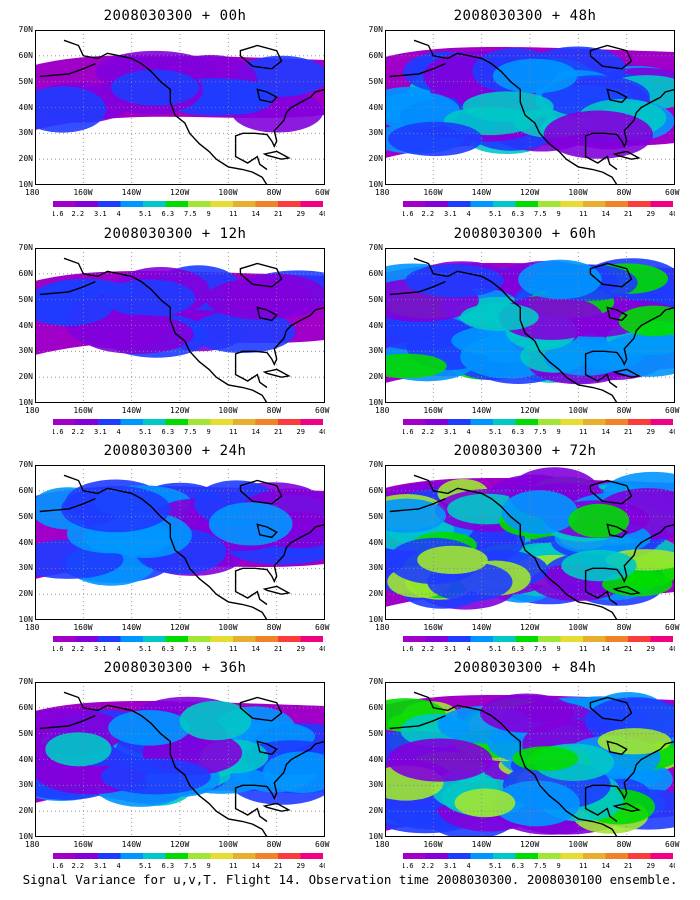  What do you see at coordinates (175, 16) in the screenshot?
I see `panel-title: 2008030300 + 00h` at bounding box center [175, 16].